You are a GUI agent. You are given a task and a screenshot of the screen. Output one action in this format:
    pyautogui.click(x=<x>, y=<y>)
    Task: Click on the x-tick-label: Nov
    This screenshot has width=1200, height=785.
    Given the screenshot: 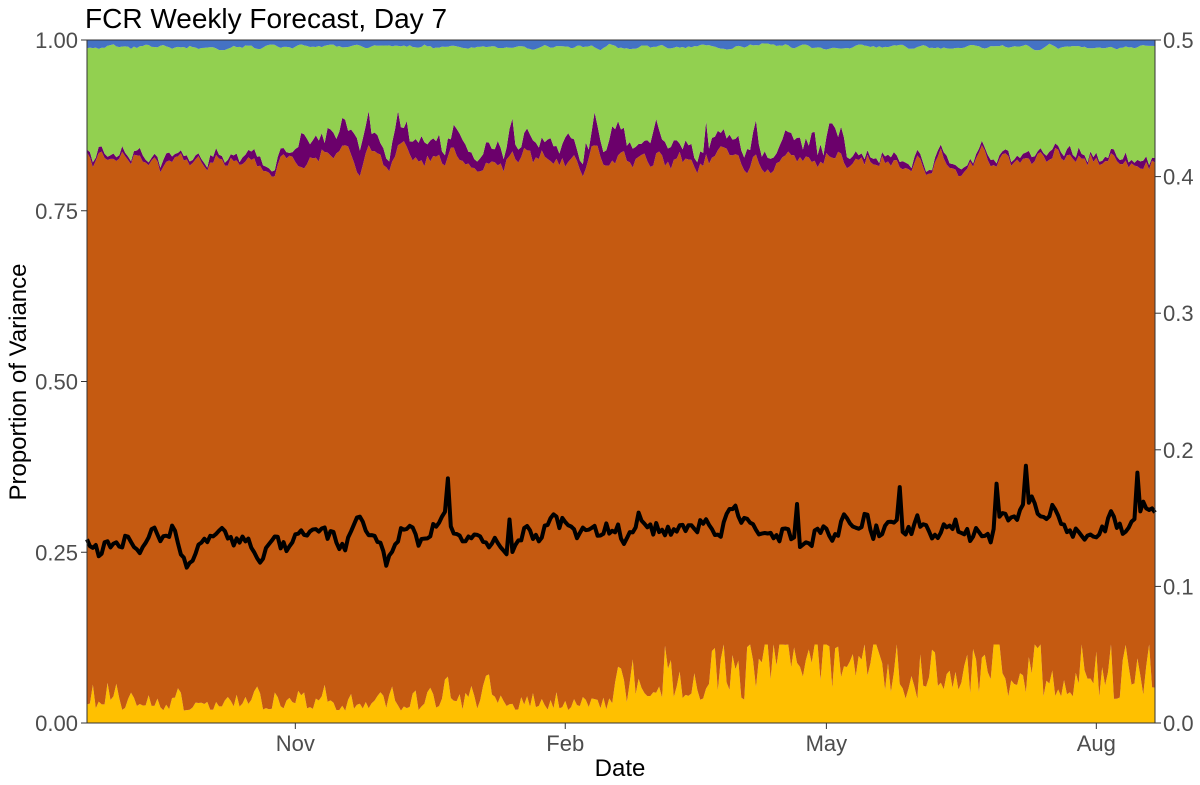 What is the action you would take?
    pyautogui.click(x=295, y=743)
    